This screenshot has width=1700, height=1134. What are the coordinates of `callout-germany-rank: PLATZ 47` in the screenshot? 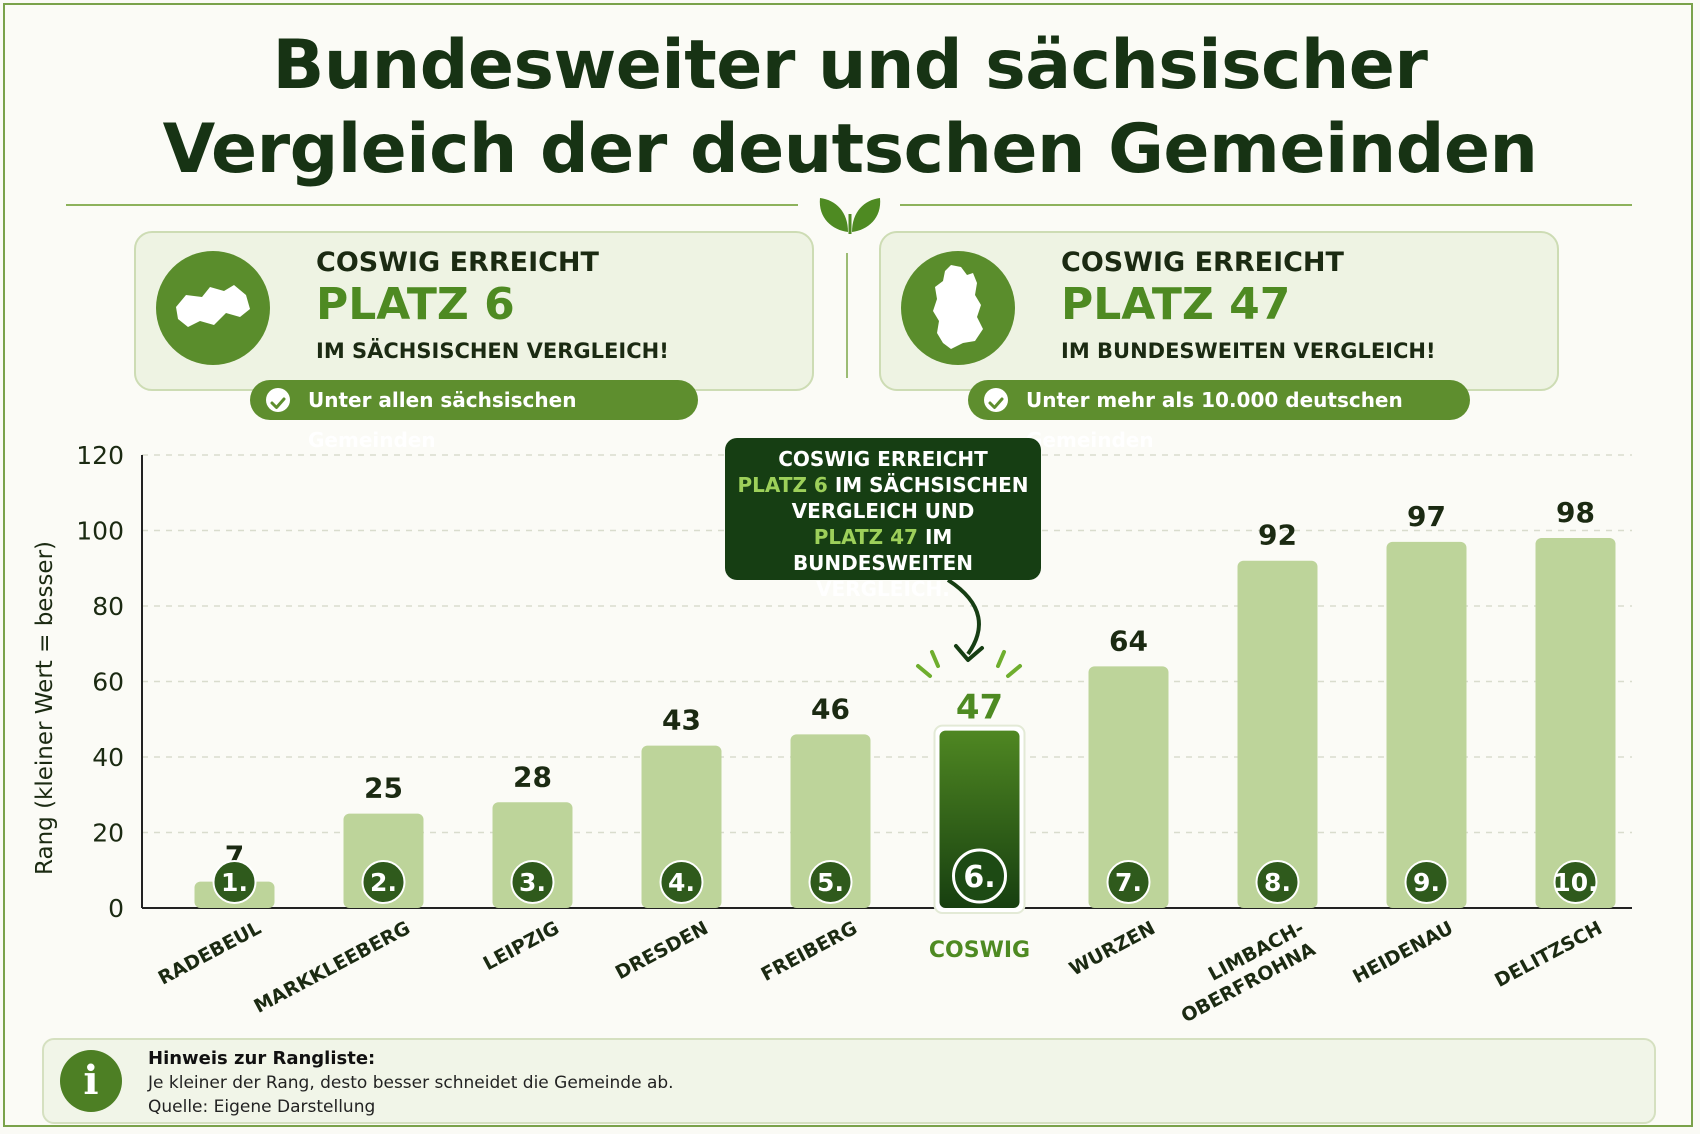 It's located at (865, 537).